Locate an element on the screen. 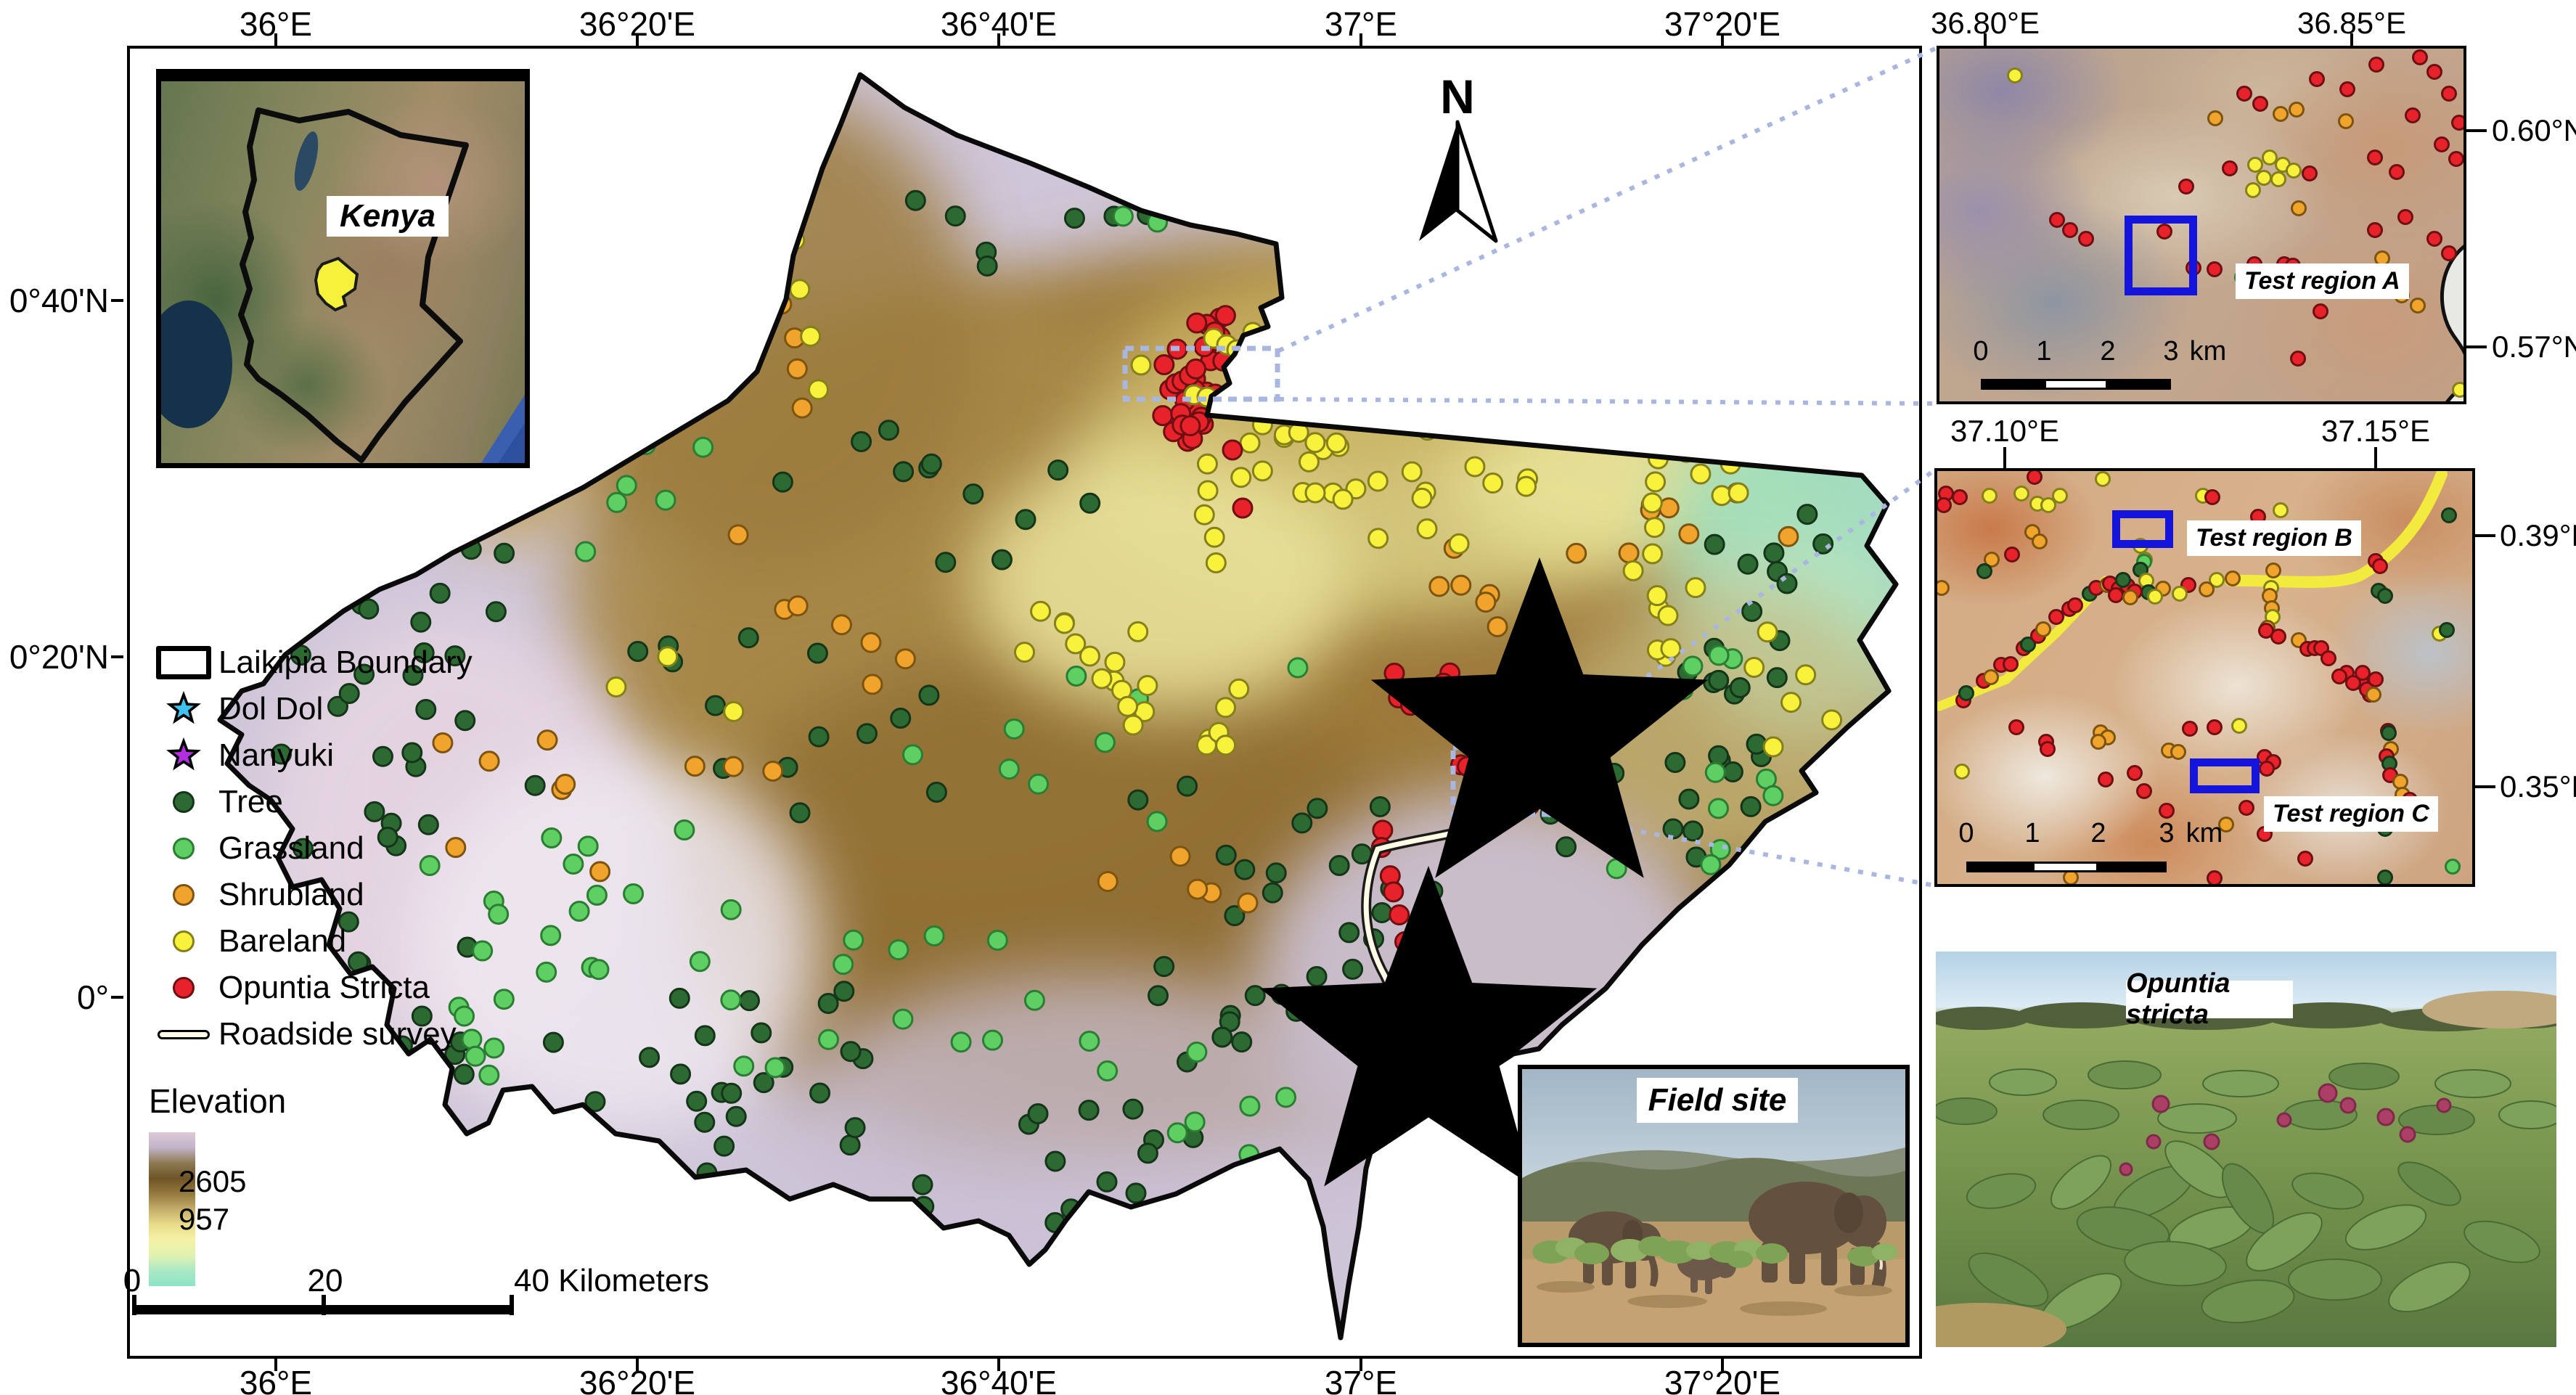 Image resolution: width=2576 pixels, height=1395 pixels. field-site-photo: Field site is located at coordinates (1714, 1206).